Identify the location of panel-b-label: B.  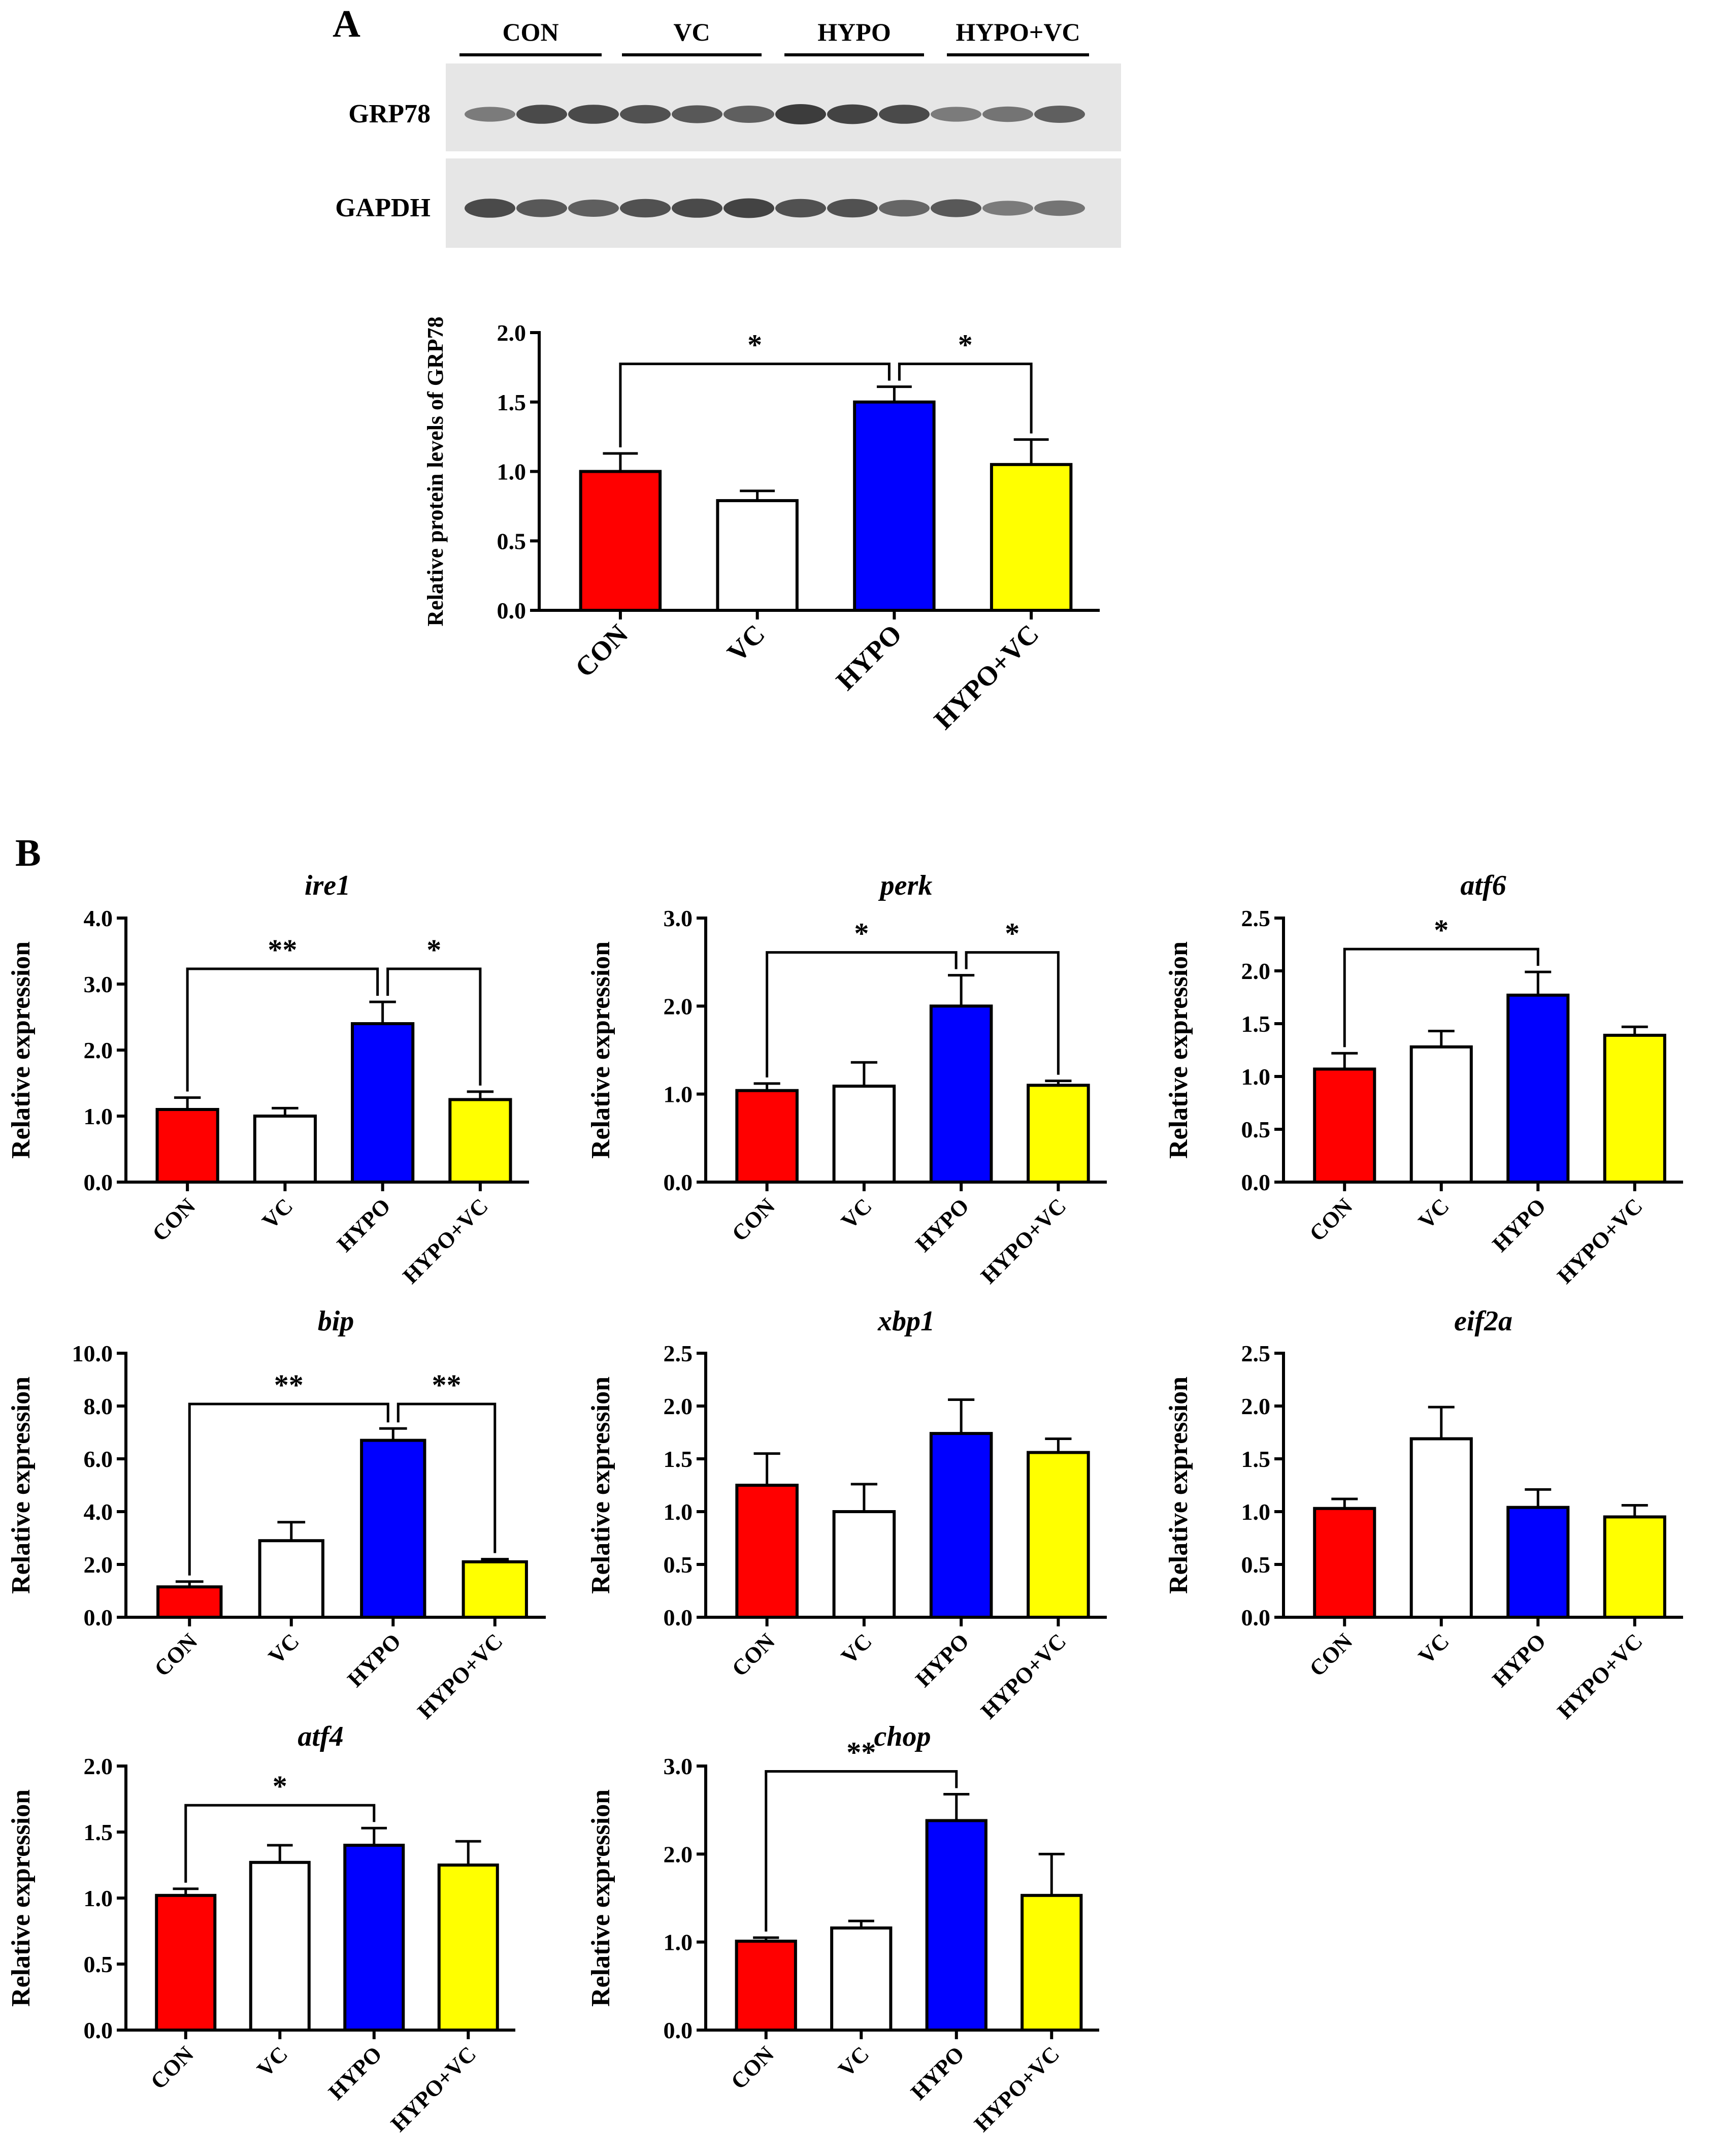
(28, 853).